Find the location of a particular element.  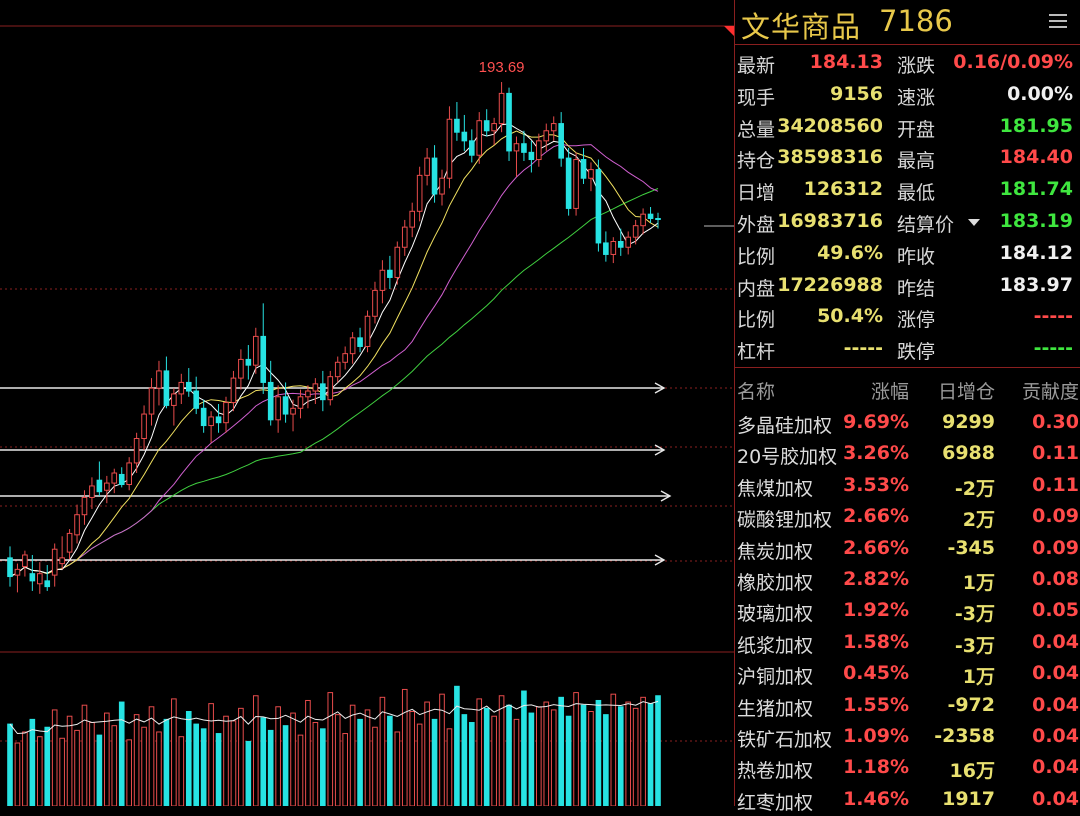

table-row: 纸浆加权 1.58% -3万 0.04 is located at coordinates (907, 643).